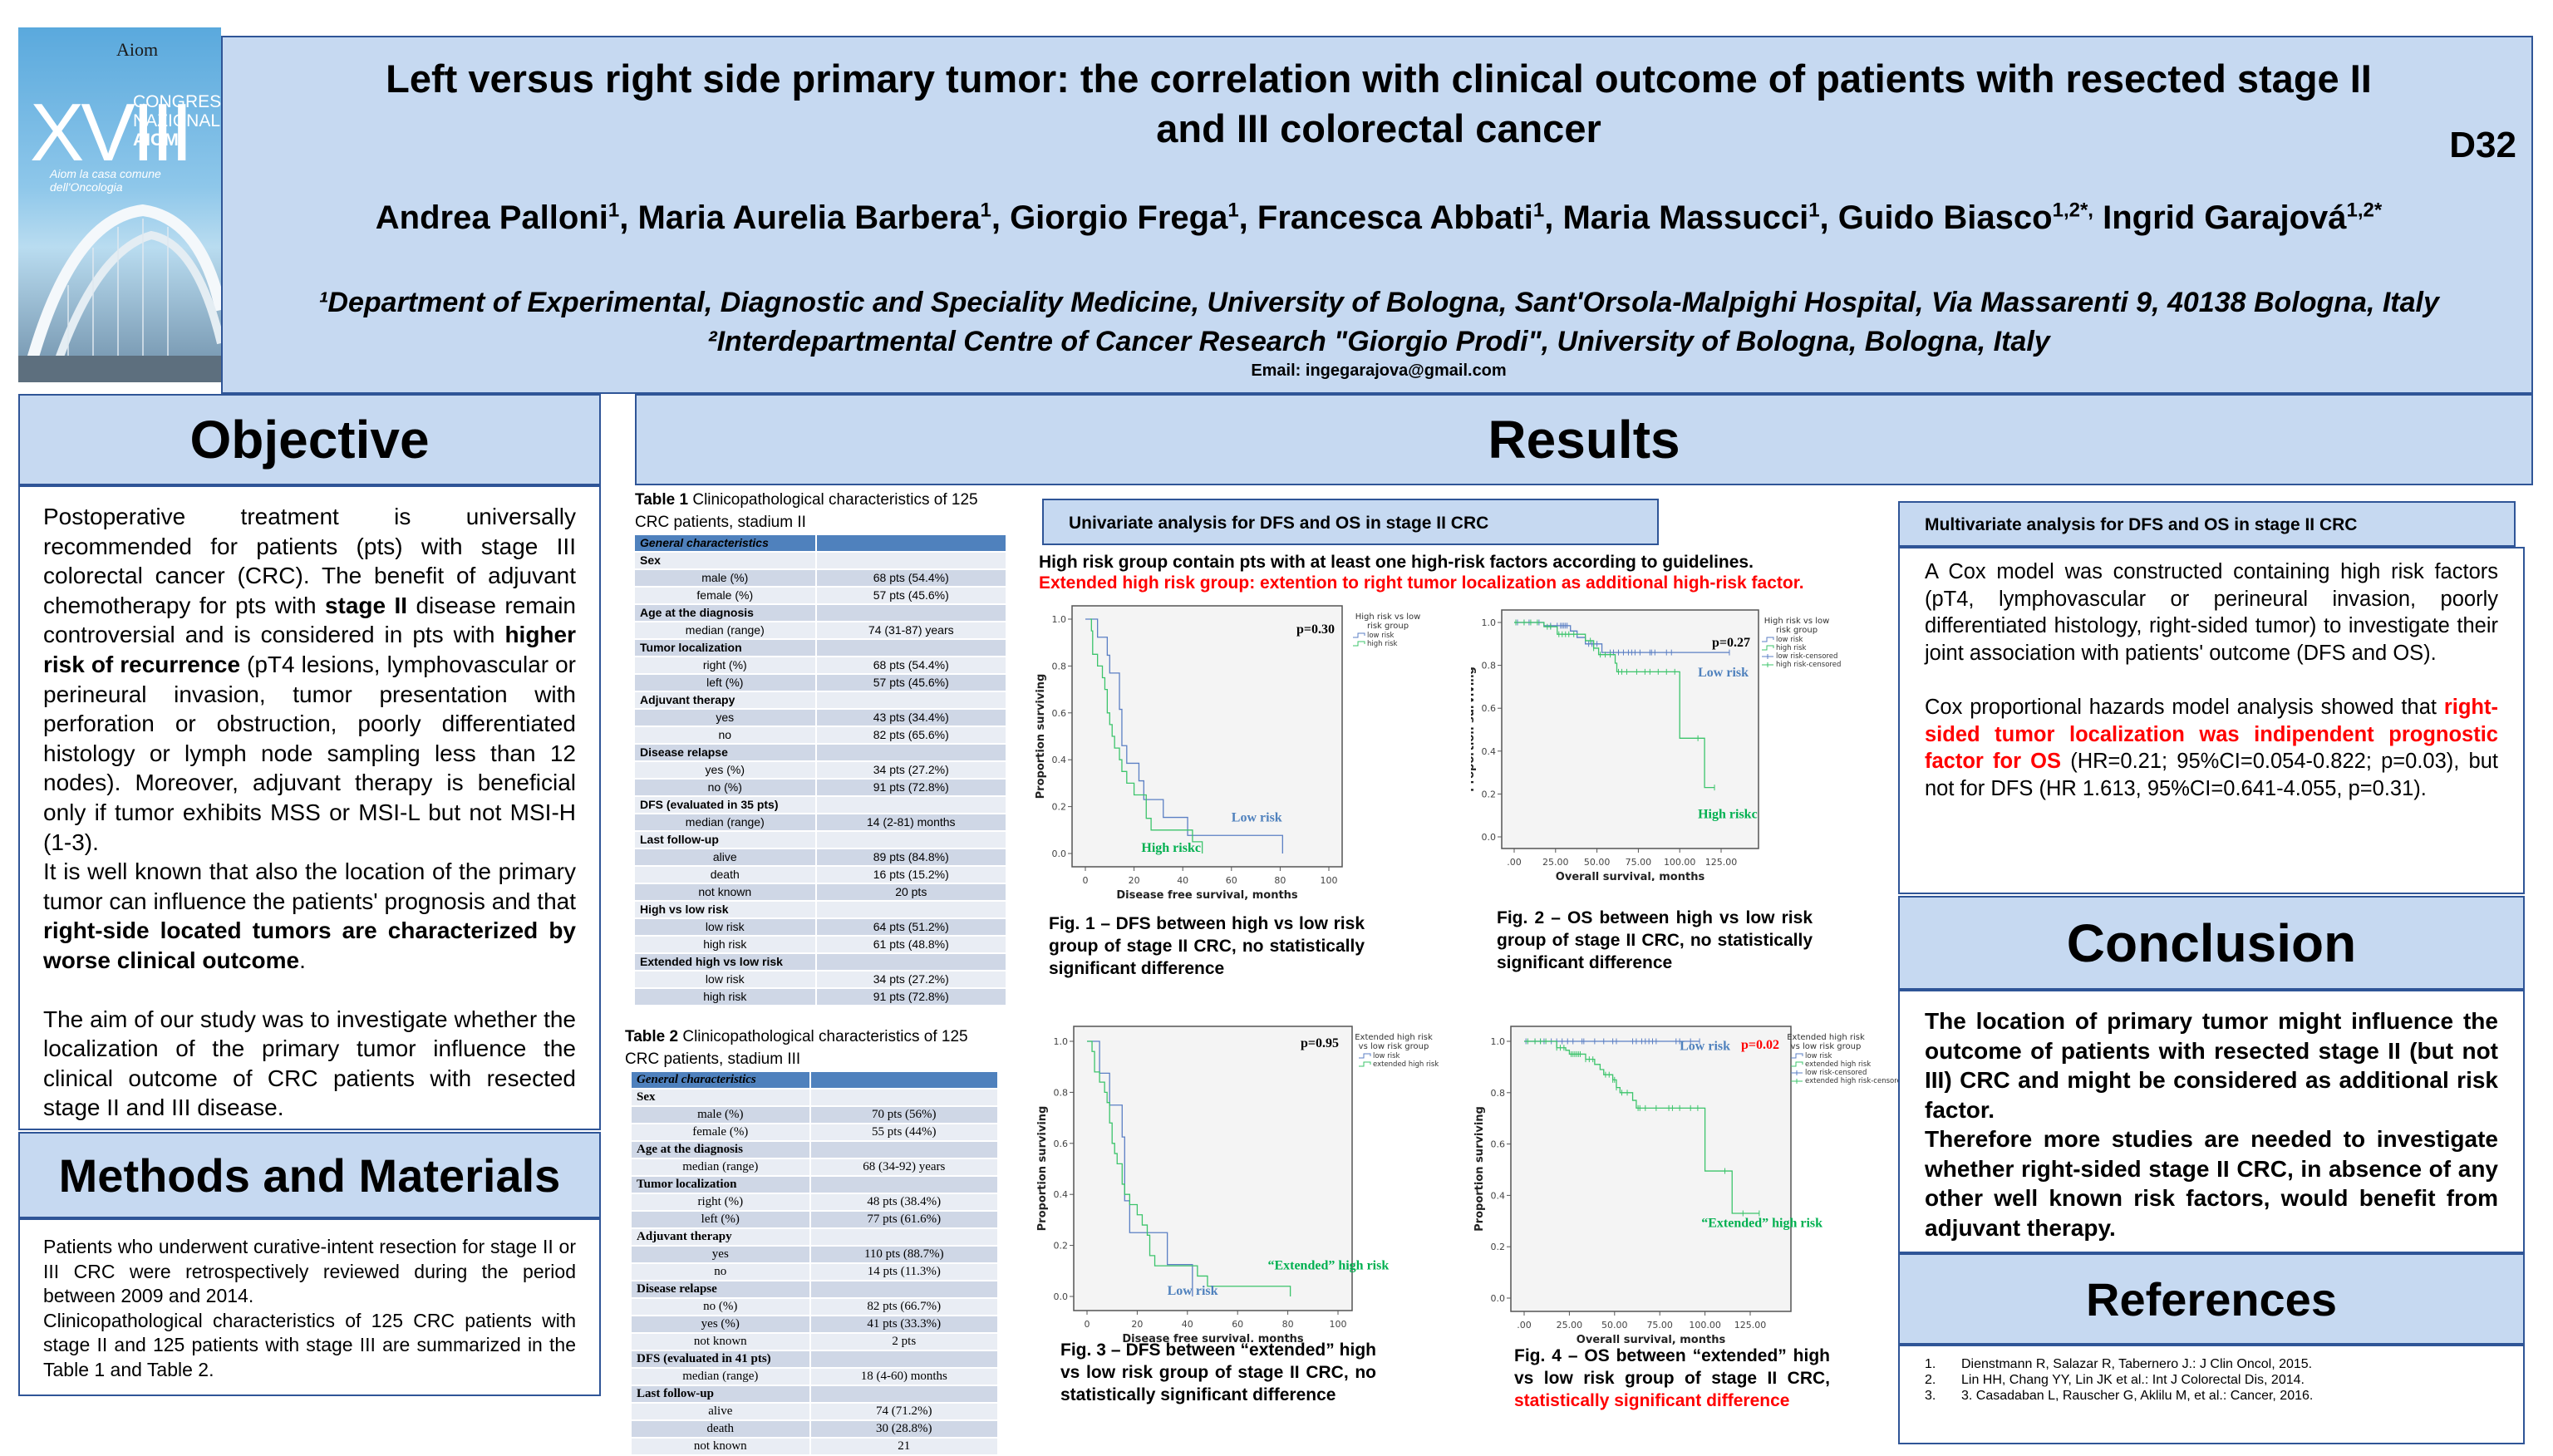 This screenshot has width=2553, height=1456. What do you see at coordinates (903, 1307) in the screenshot?
I see `row-value: 82 pts (66.7%)` at bounding box center [903, 1307].